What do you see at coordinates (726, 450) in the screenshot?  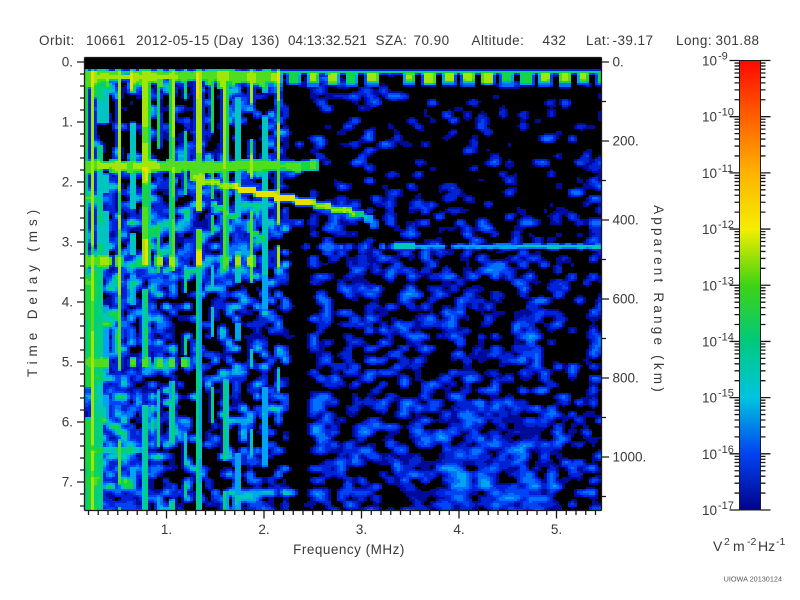 I see `svg-text: -16` at bounding box center [726, 450].